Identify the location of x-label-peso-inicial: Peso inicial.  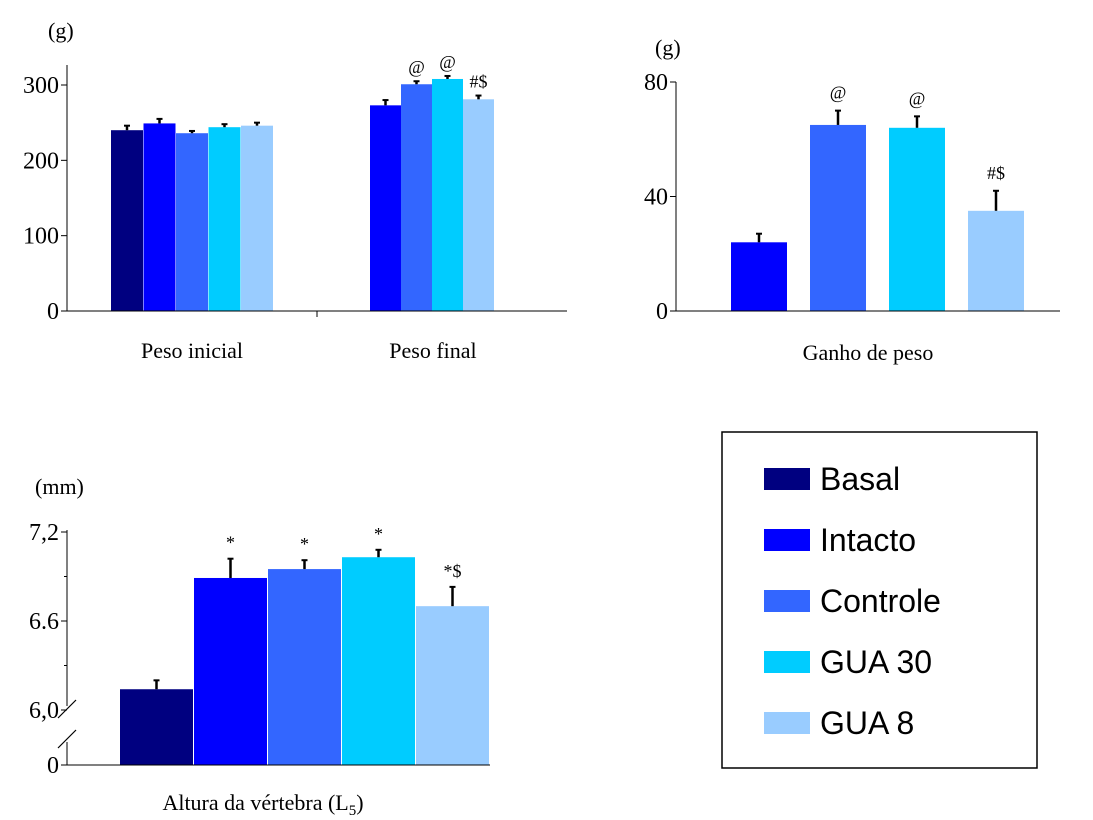
(192, 350).